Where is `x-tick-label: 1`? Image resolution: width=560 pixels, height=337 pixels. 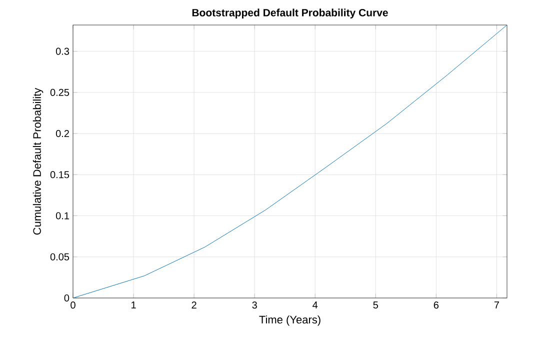 x-tick-label: 1 is located at coordinates (134, 305).